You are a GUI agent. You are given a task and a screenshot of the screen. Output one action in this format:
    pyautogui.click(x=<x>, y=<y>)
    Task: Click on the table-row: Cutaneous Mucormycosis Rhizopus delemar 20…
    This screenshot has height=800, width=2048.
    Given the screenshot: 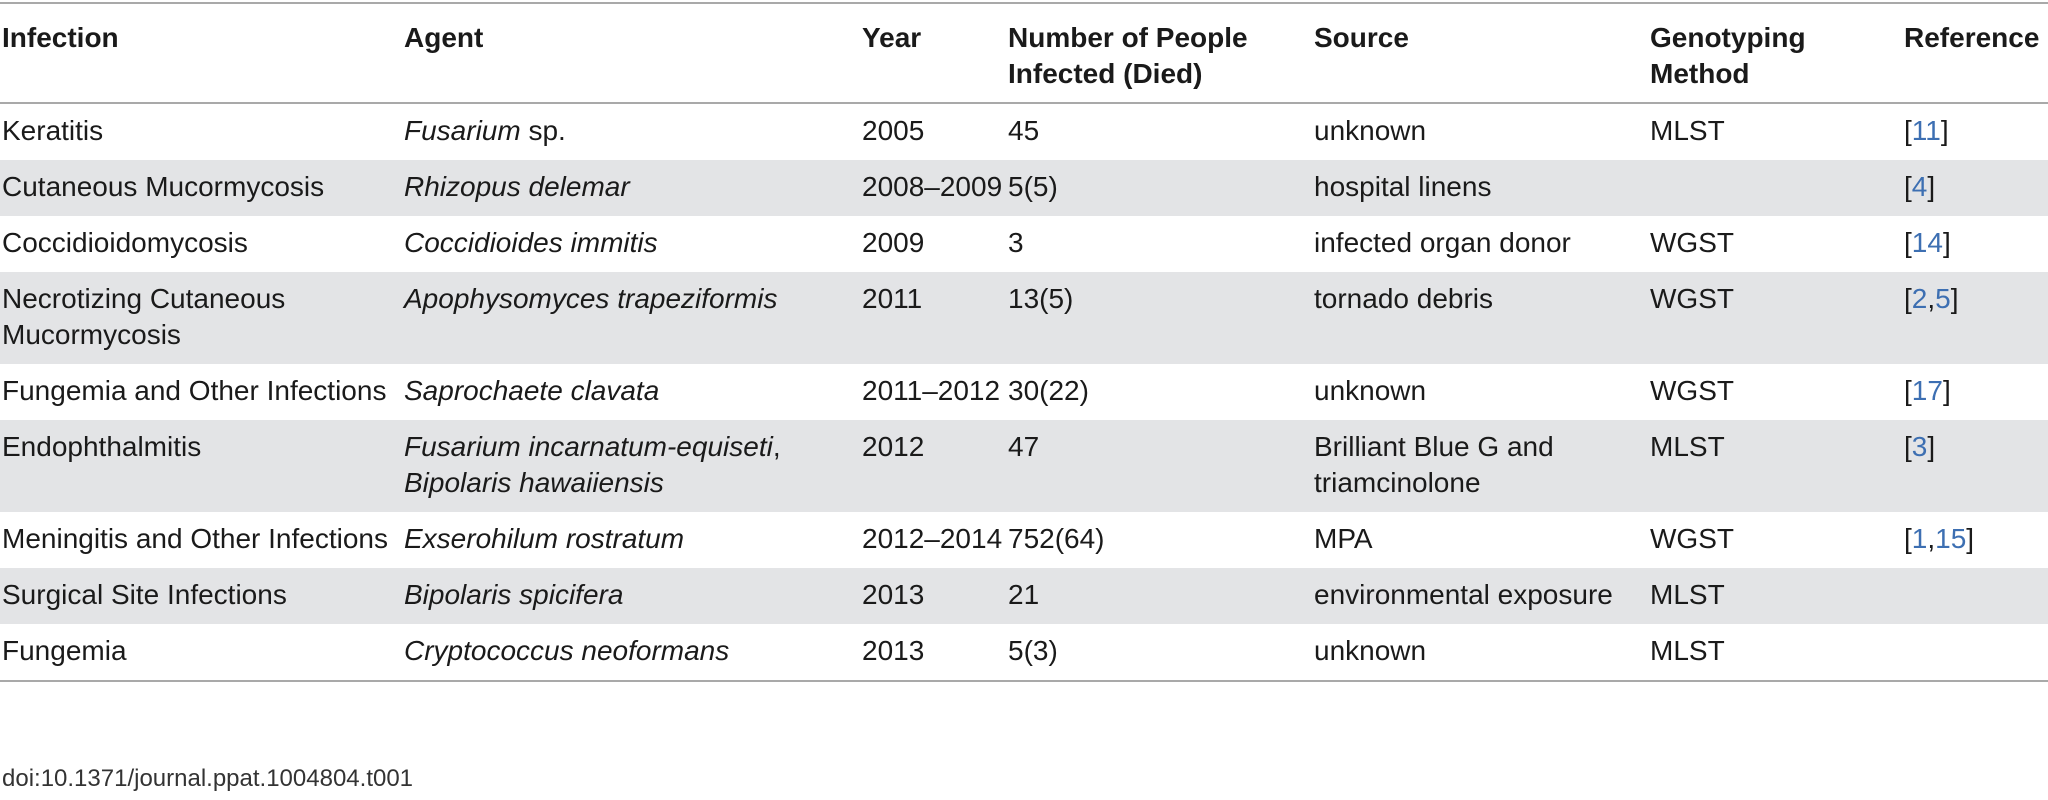 What is the action you would take?
    pyautogui.click(x=1024, y=188)
    